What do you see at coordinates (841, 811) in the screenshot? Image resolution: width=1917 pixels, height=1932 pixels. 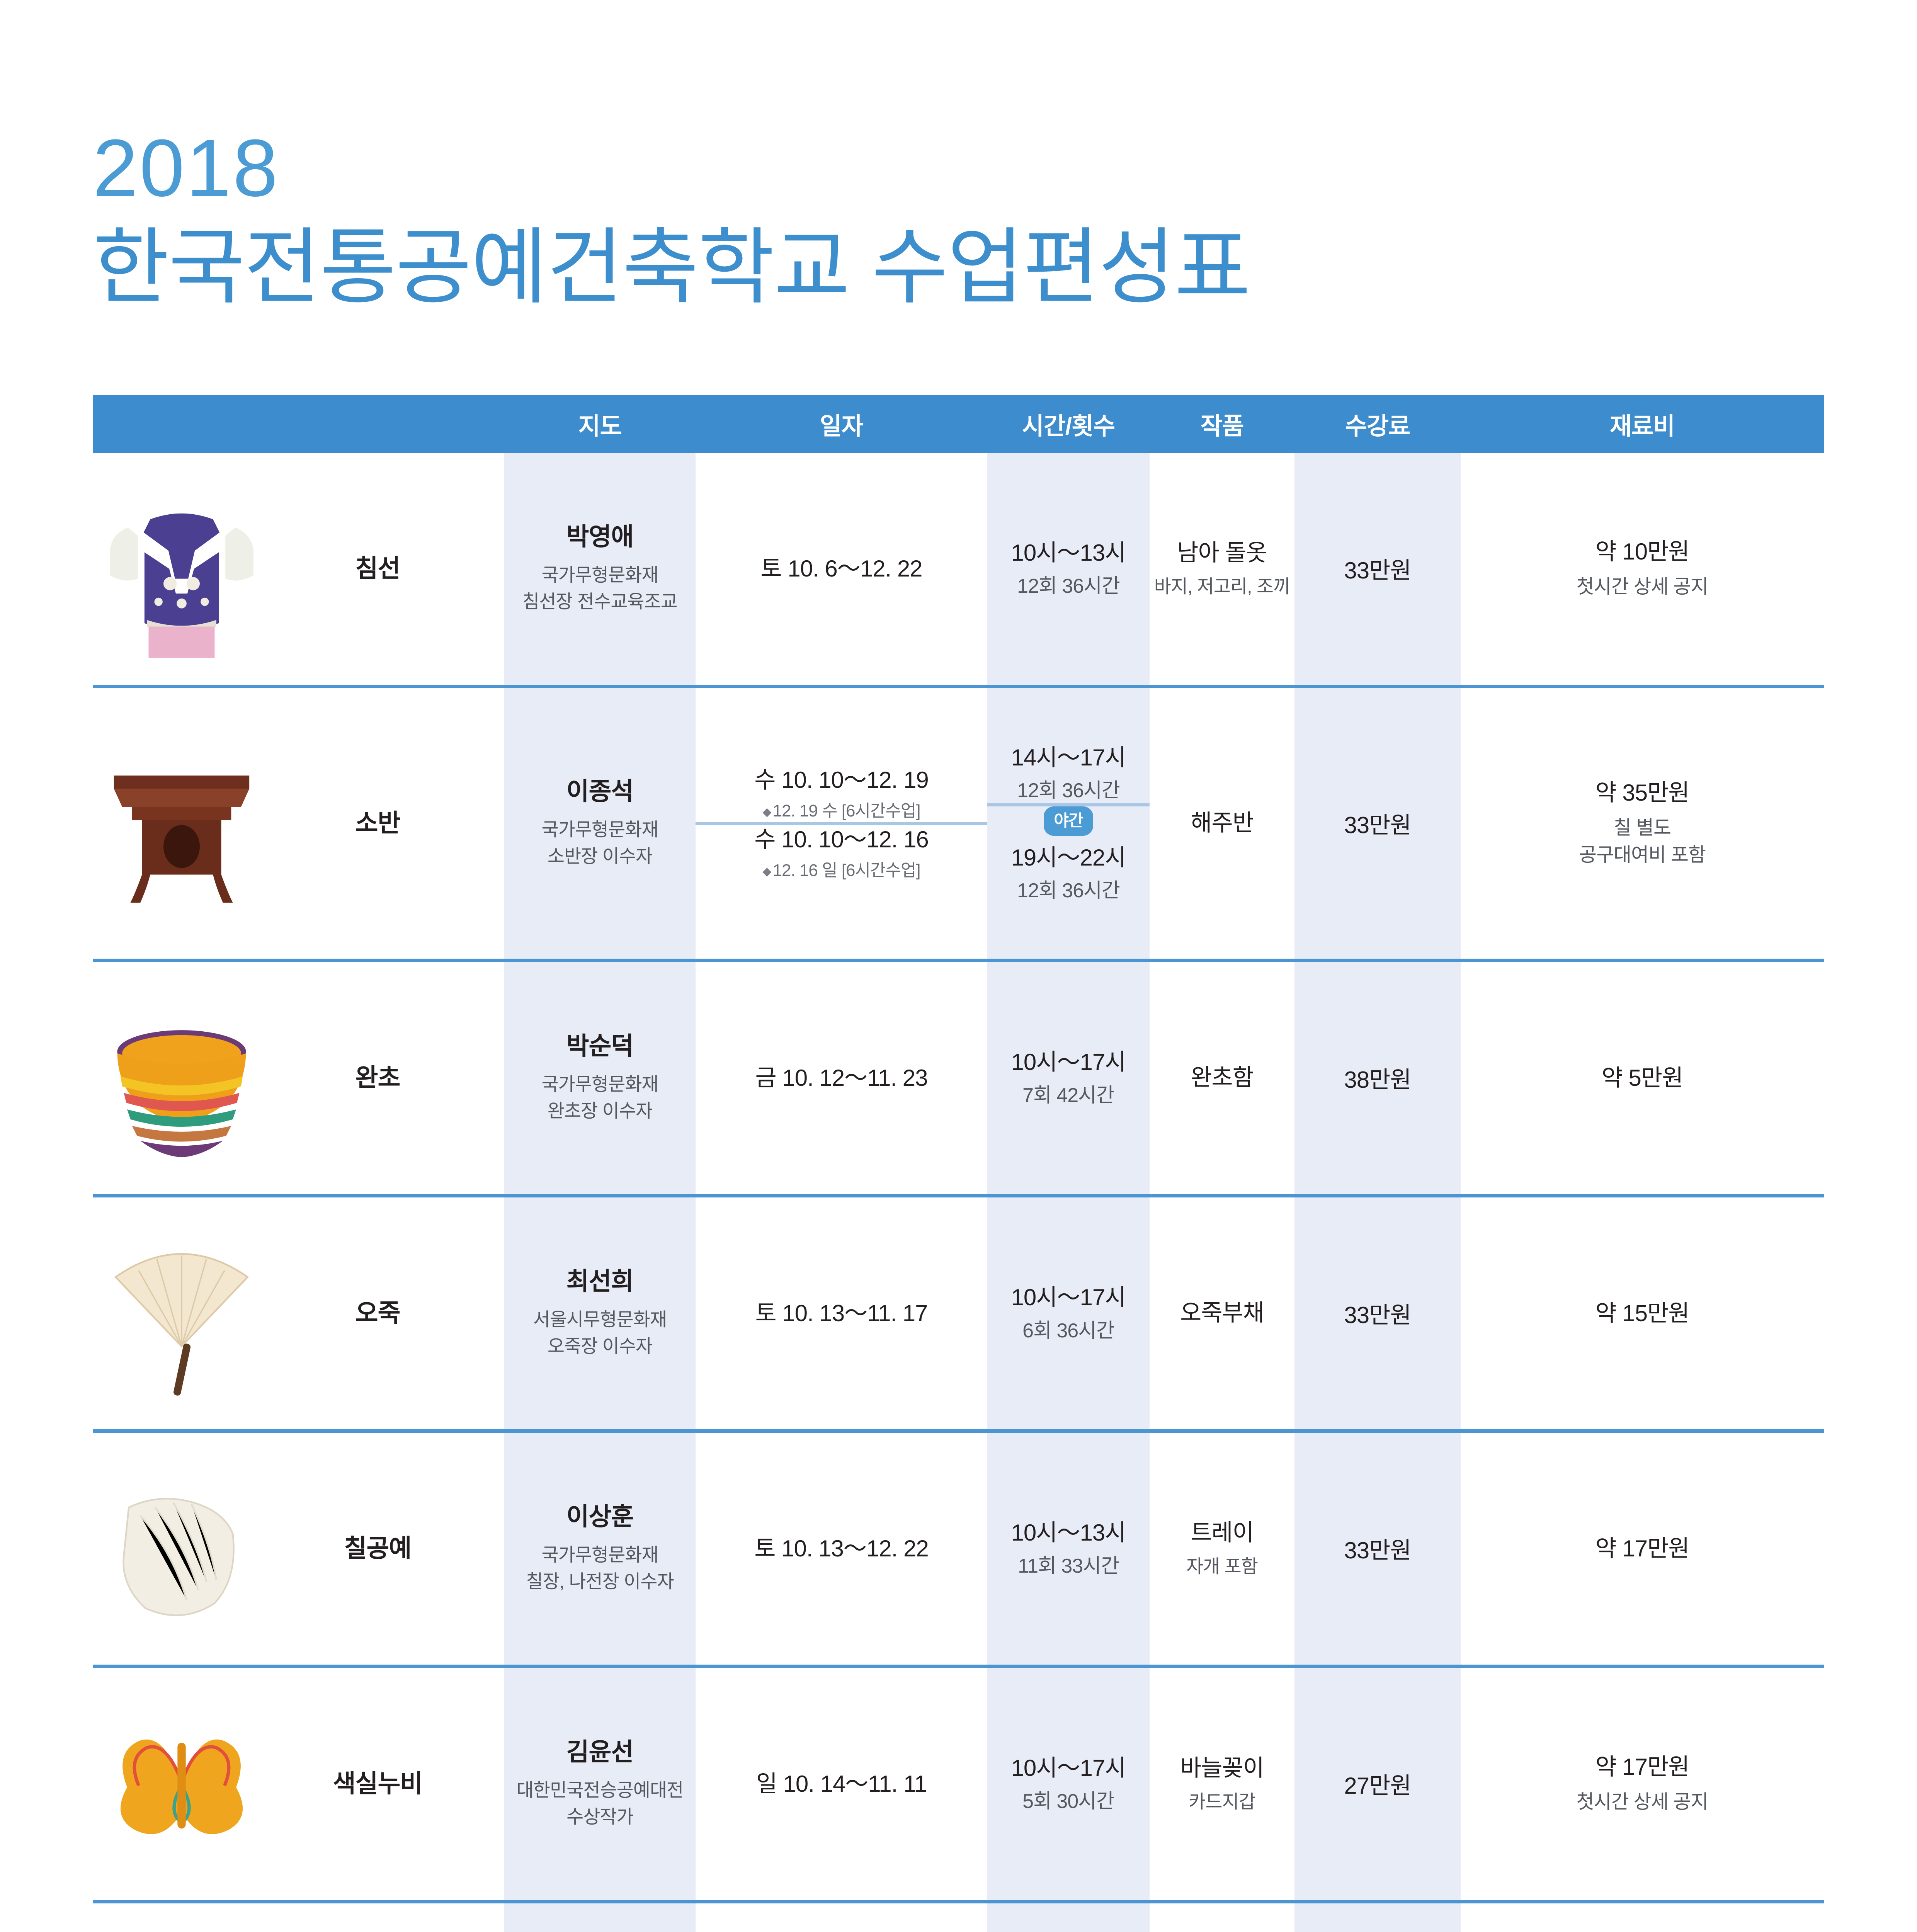 I see `date-note: ◆12. 19 수 [6시간수업]` at bounding box center [841, 811].